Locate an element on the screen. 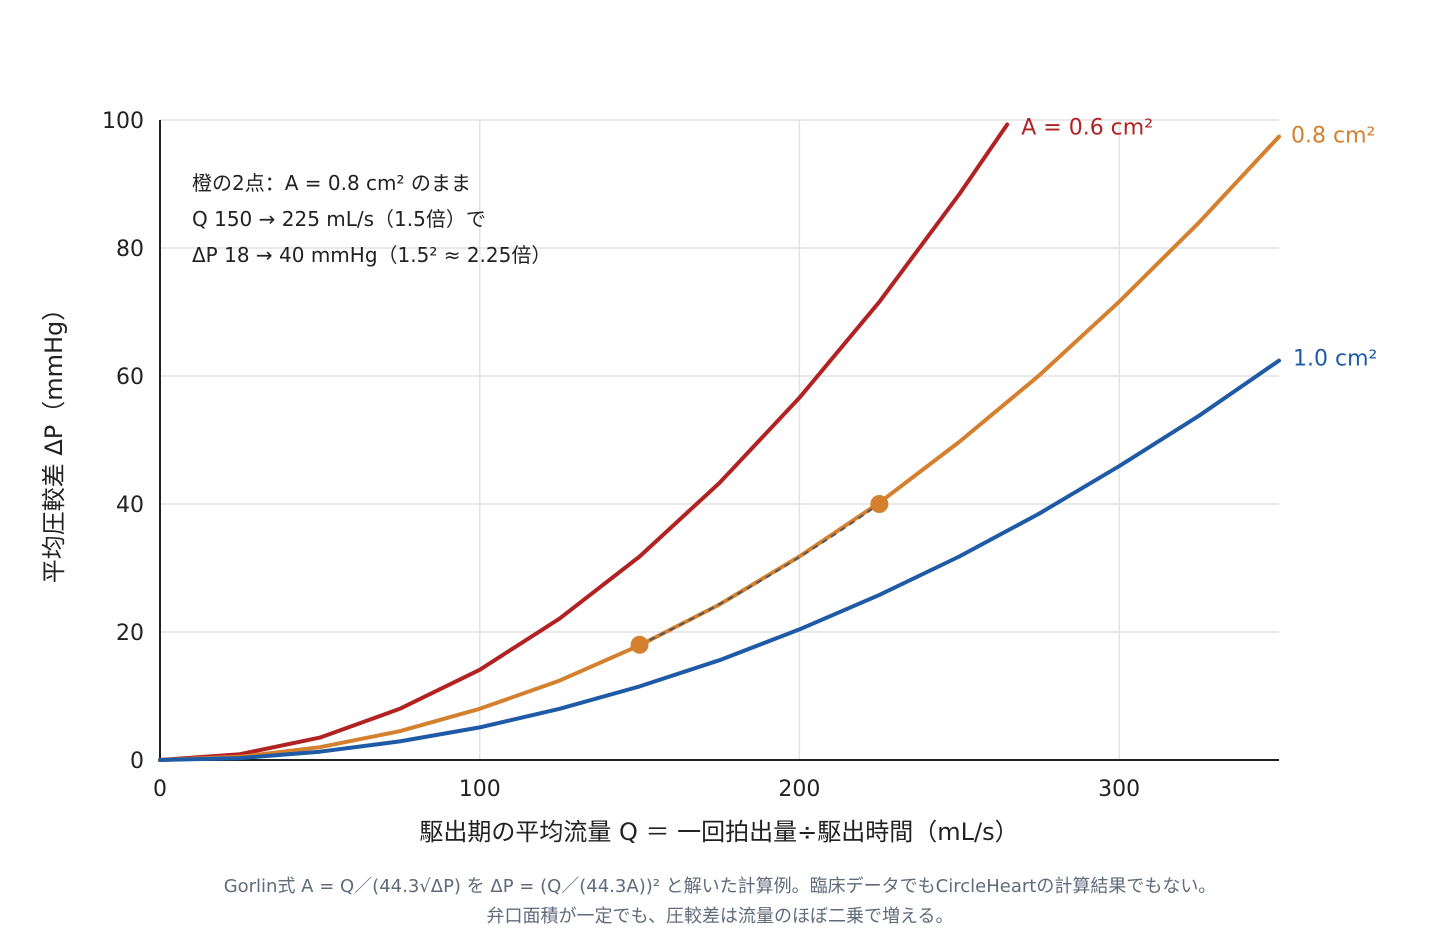  series-labels: A = 0.6 cm² 0.8 cm² 1.0 cm² is located at coordinates (1199, 243).